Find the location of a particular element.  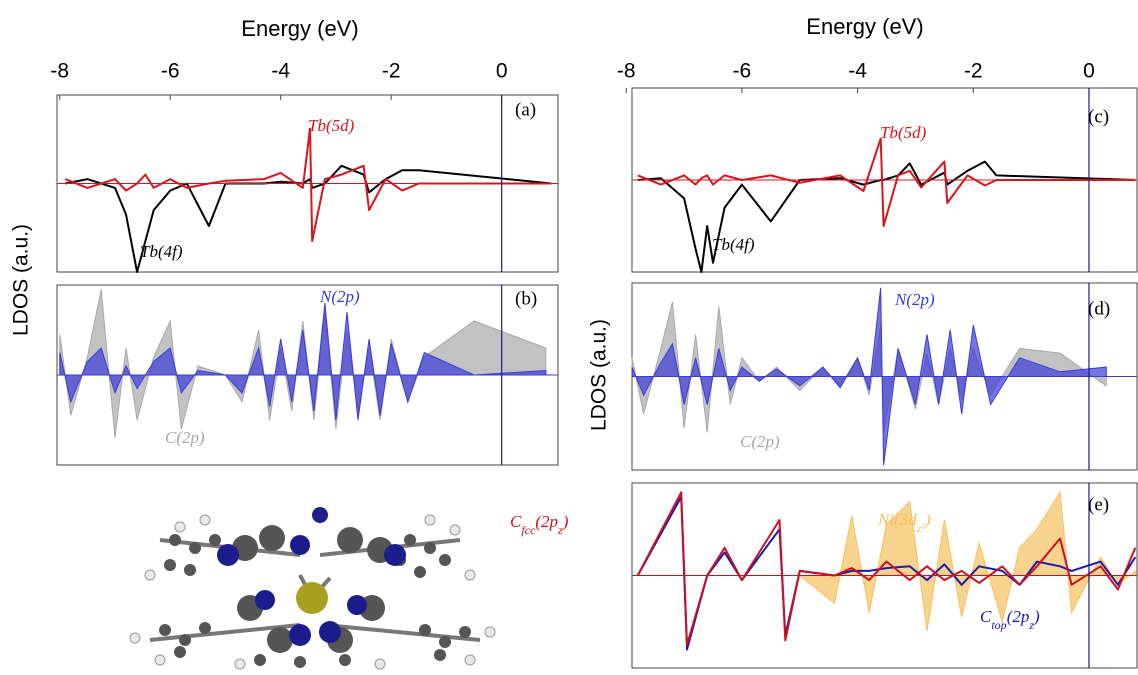

panel-label: (c) is located at coordinates (1098, 116).